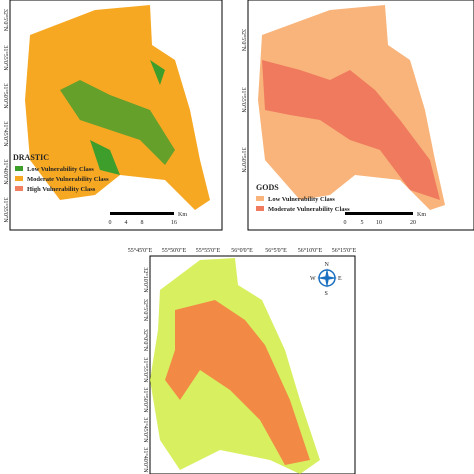  I want to click on lat-label: 32°0'0"N, so click(145, 340).